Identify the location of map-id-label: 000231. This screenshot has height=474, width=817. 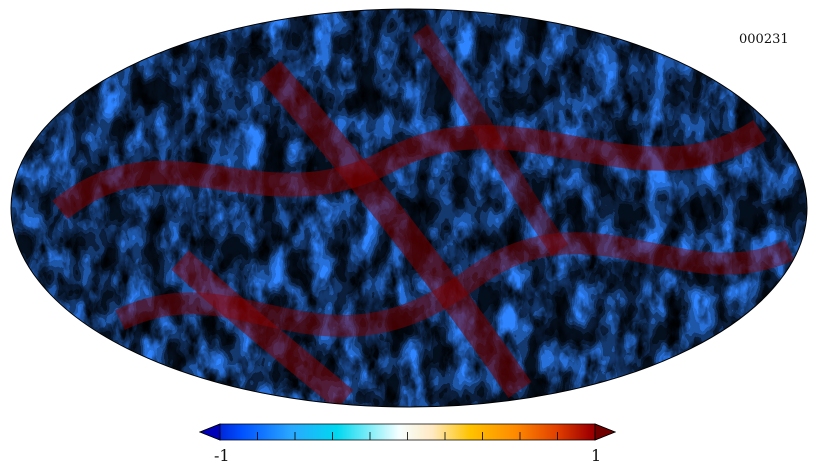
(764, 39).